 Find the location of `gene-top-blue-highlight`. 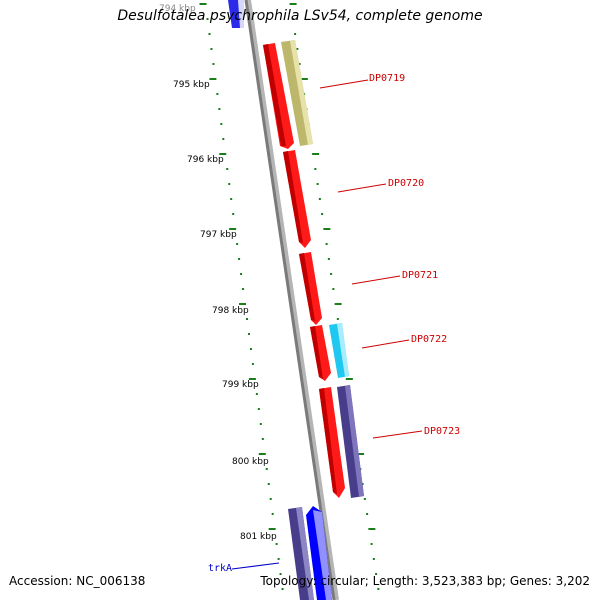

gene-top-blue-highlight is located at coordinates (241, 14).